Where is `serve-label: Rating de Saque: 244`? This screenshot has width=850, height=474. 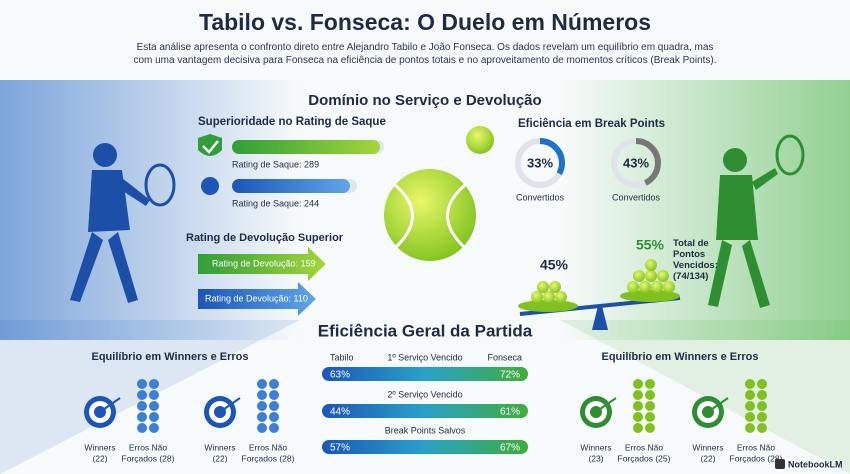
serve-label: Rating de Saque: 244 is located at coordinates (275, 203).